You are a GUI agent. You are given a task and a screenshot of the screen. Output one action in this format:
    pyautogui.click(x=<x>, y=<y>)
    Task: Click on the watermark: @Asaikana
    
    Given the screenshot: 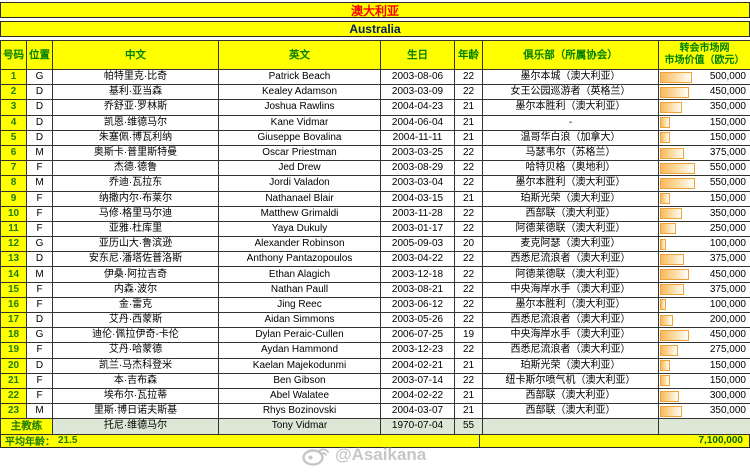 What is the action you would take?
    pyautogui.click(x=364, y=455)
    